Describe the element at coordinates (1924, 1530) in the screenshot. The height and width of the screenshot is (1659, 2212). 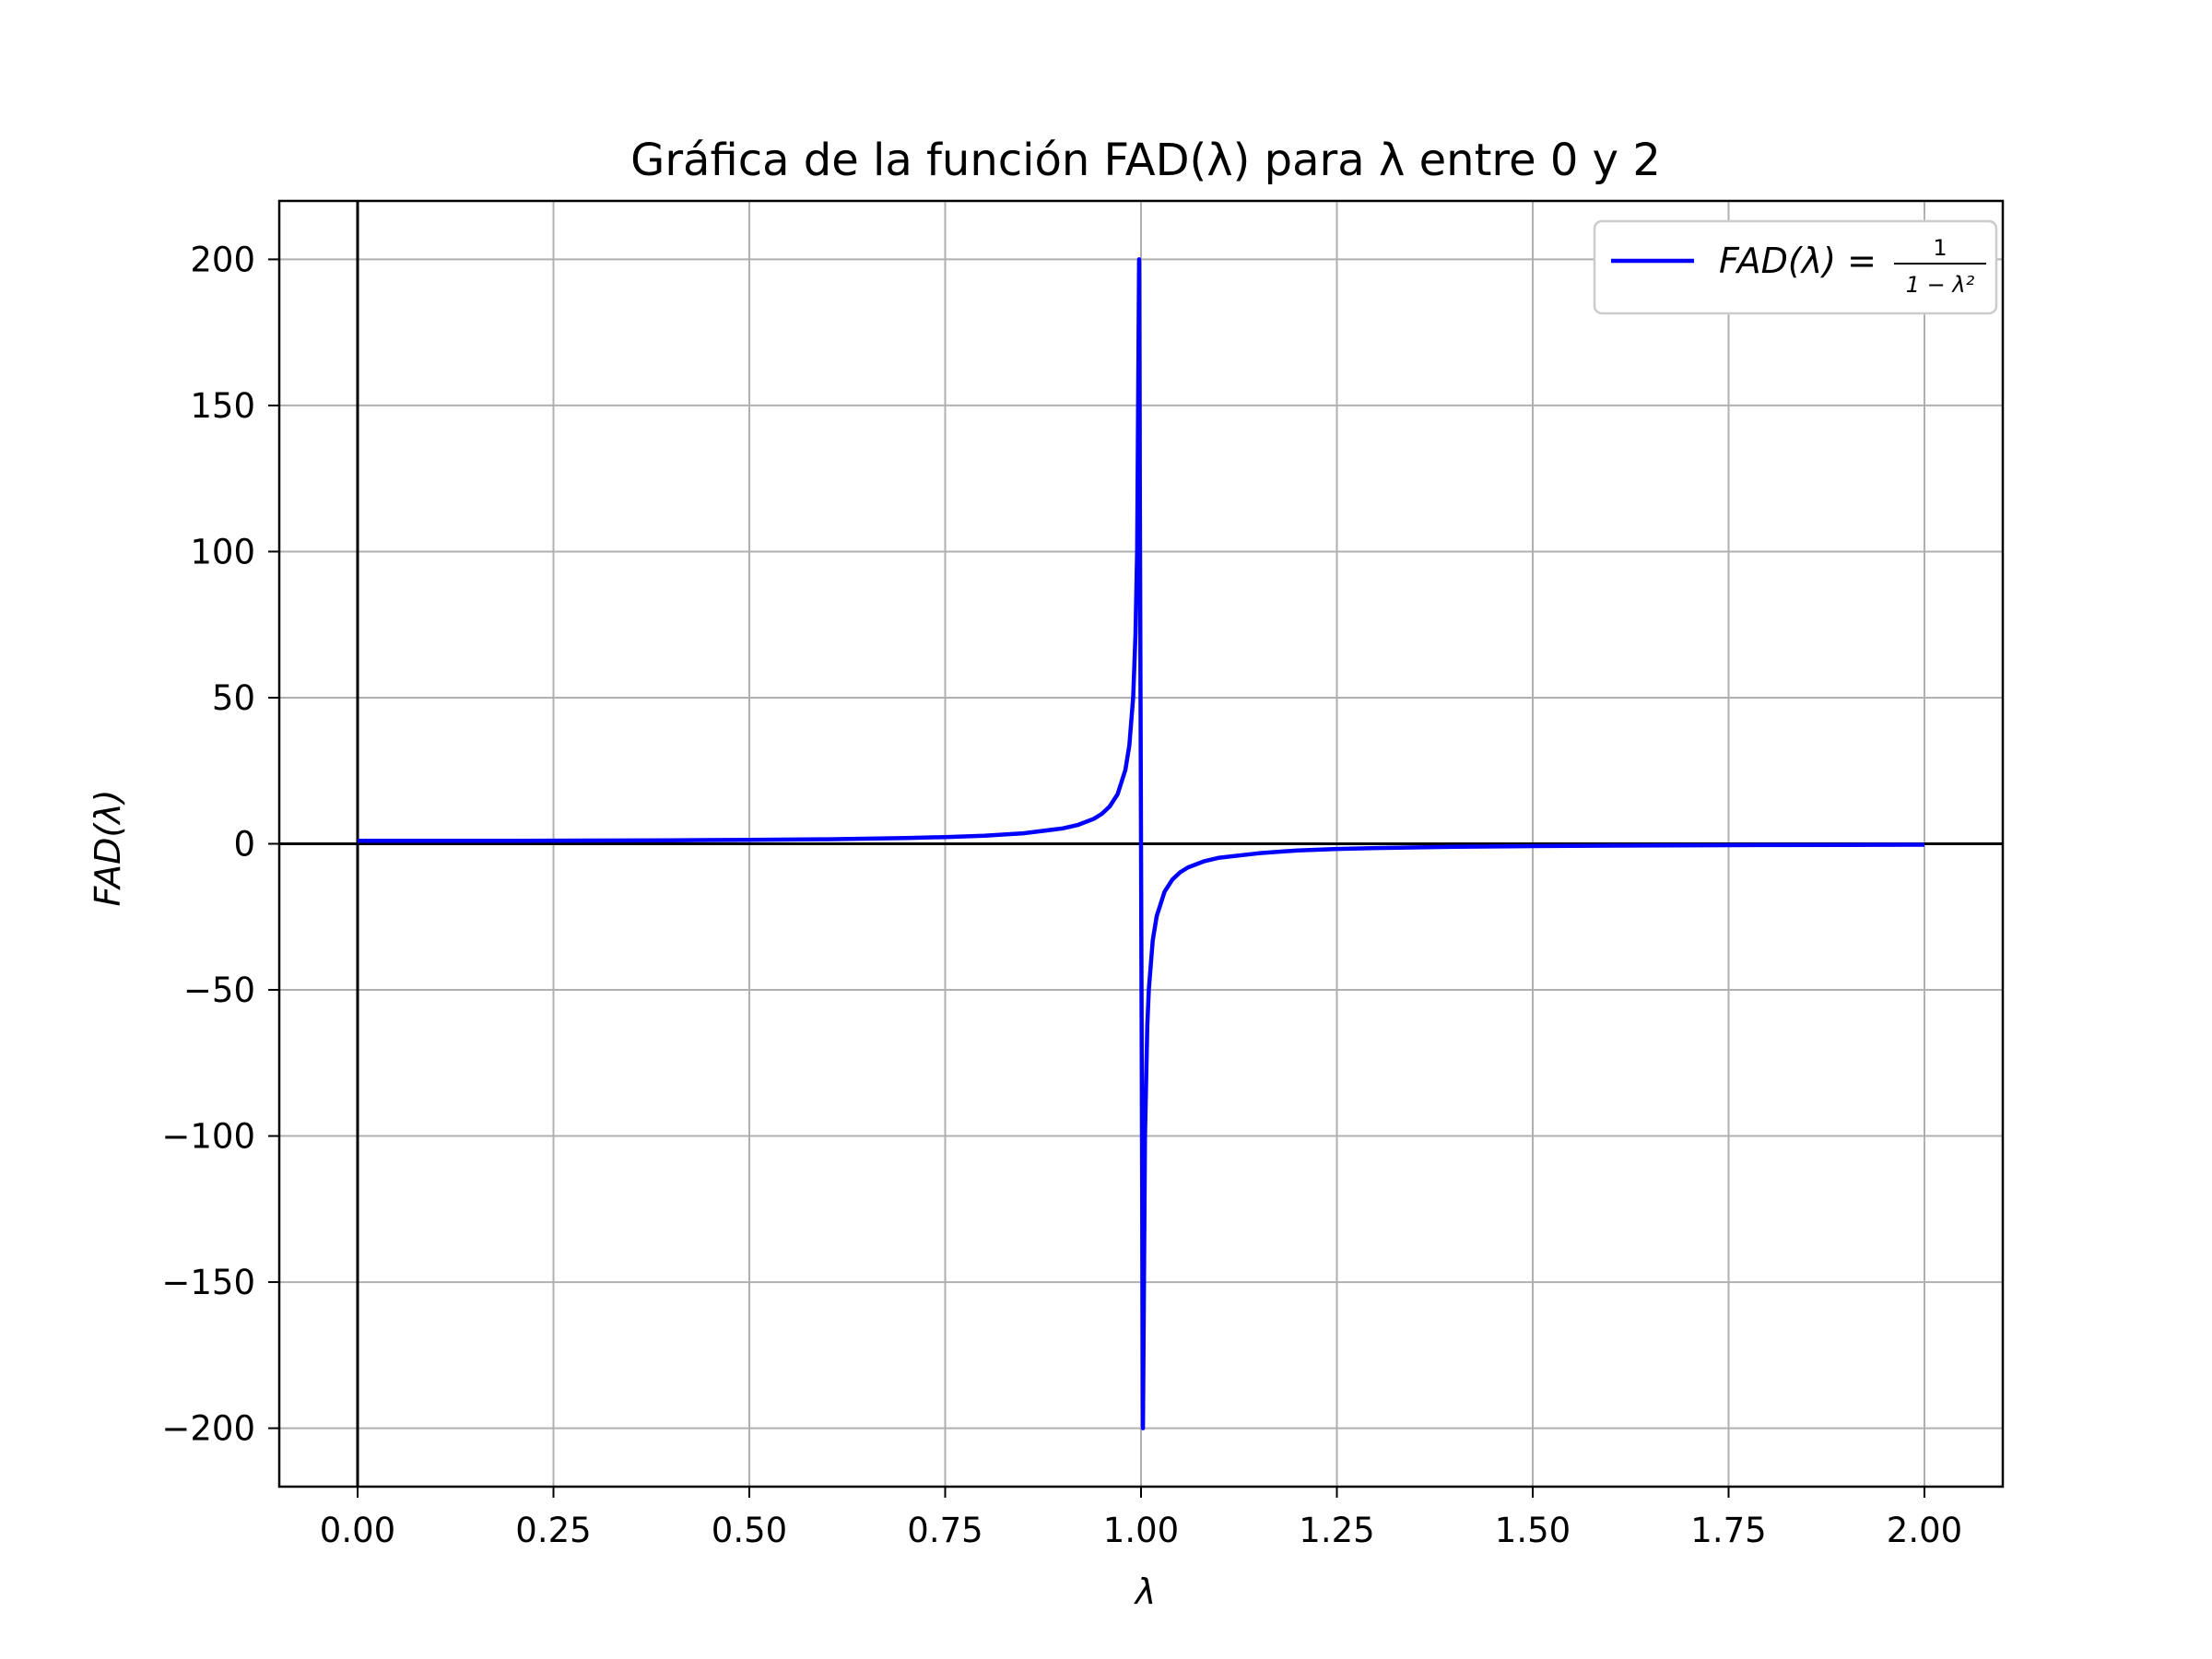
I see `x-tick-label: 2.00` at that location.